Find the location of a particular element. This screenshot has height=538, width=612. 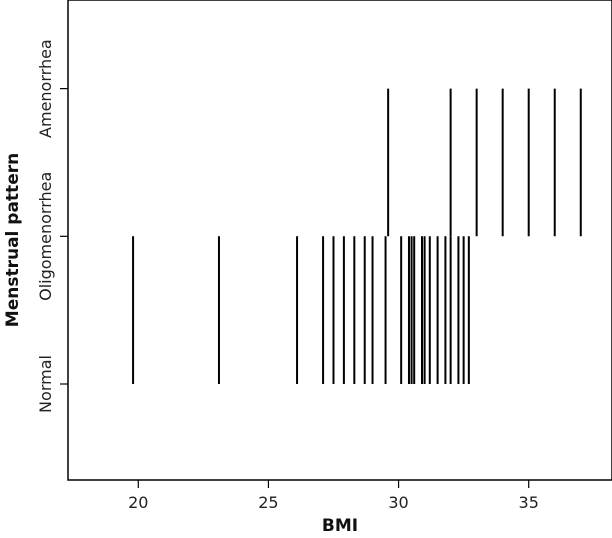

y-tick-label: Amenorrhea is located at coordinates (45, 88).